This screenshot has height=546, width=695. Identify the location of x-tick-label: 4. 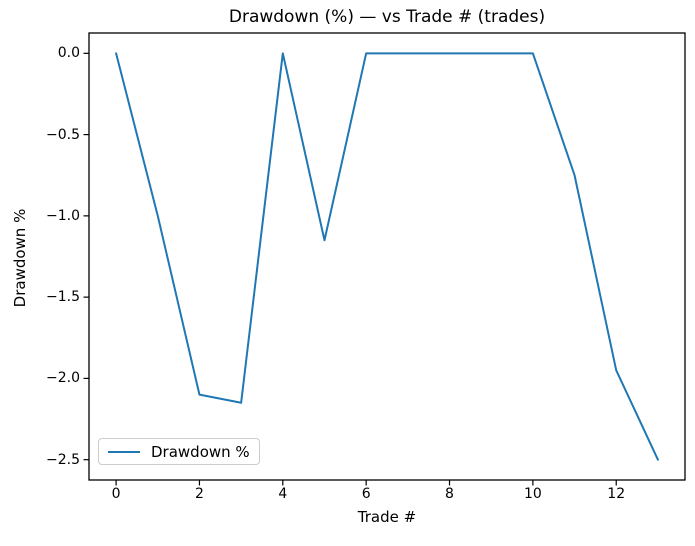
(283, 494).